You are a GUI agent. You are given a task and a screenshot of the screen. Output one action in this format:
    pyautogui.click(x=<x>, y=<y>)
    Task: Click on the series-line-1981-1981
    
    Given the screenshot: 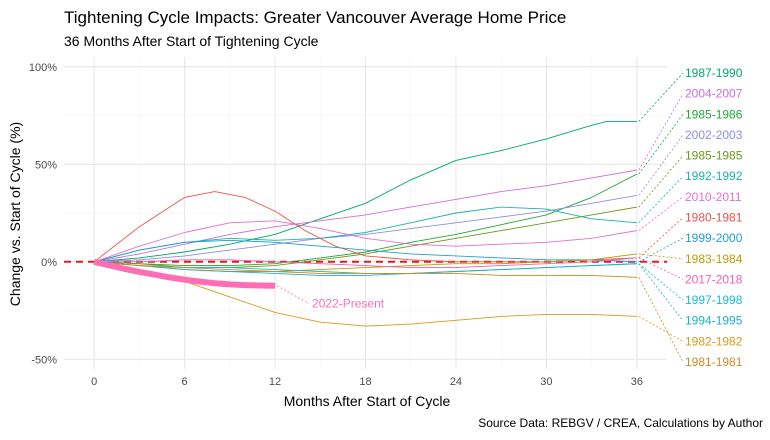 What is the action you would take?
    pyautogui.click(x=365, y=269)
    